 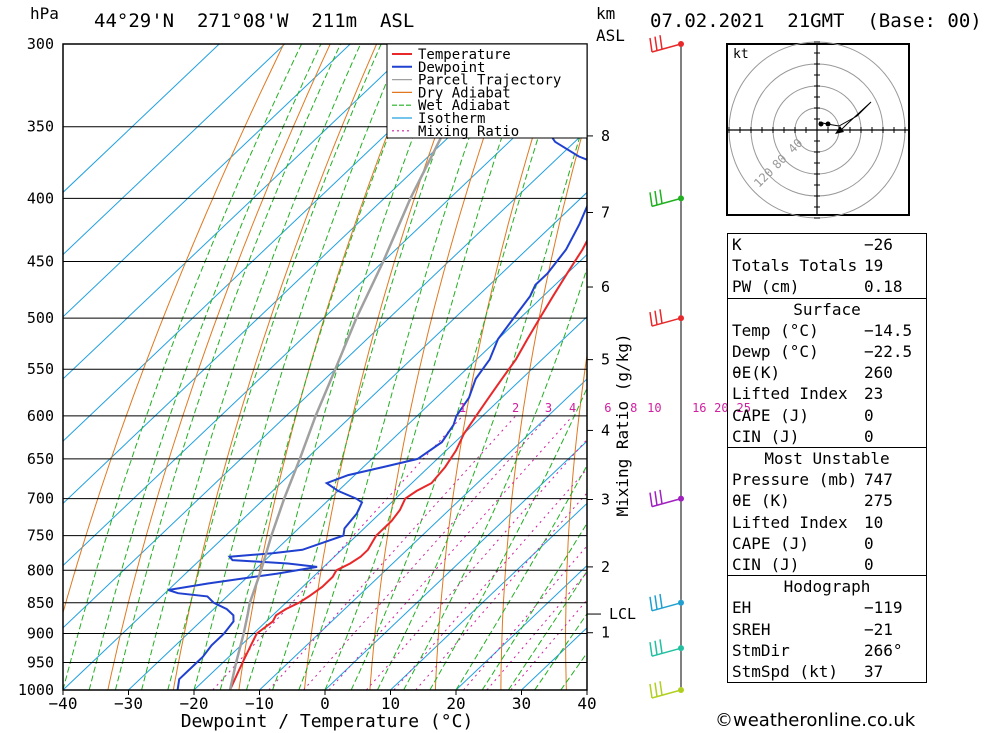 What do you see at coordinates (874, 672) in the screenshot?
I see `stmspd-value: 37` at bounding box center [874, 672].